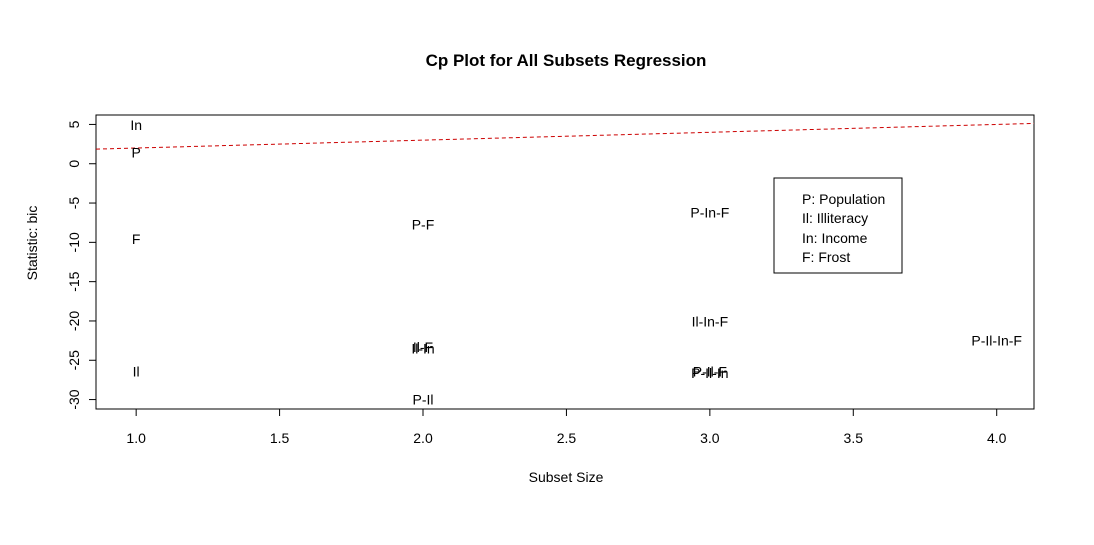 This screenshot has width=1094, height=545. I want to click on point-label: Il-F, so click(423, 347).